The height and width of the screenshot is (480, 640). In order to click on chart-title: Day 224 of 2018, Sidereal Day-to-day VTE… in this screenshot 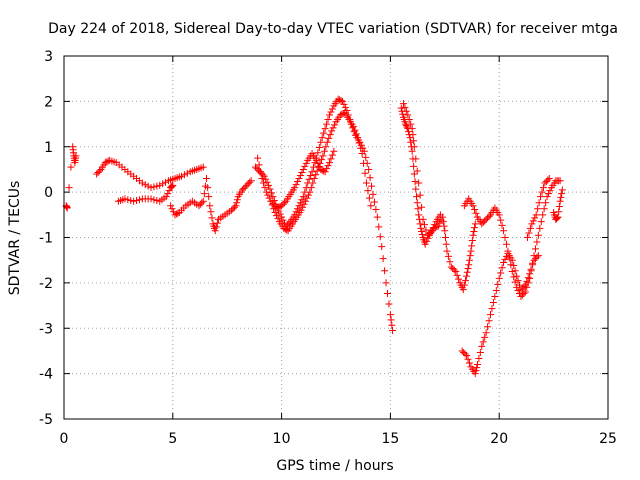, I will do `click(333, 29)`.